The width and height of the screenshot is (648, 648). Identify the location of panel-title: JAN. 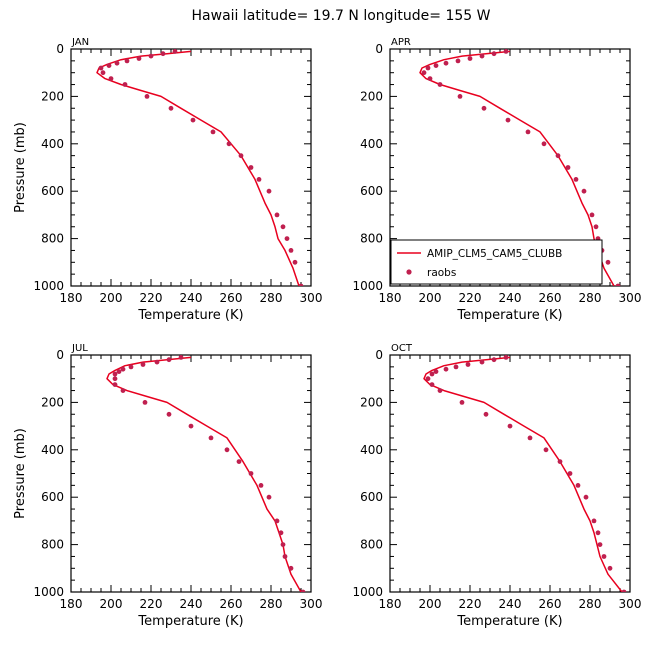
(80, 42).